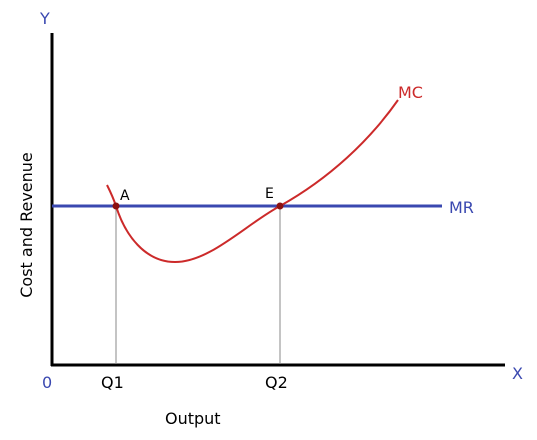 This screenshot has height=440, width=537. What do you see at coordinates (193, 418) in the screenshot?
I see `x-title: Output` at bounding box center [193, 418].